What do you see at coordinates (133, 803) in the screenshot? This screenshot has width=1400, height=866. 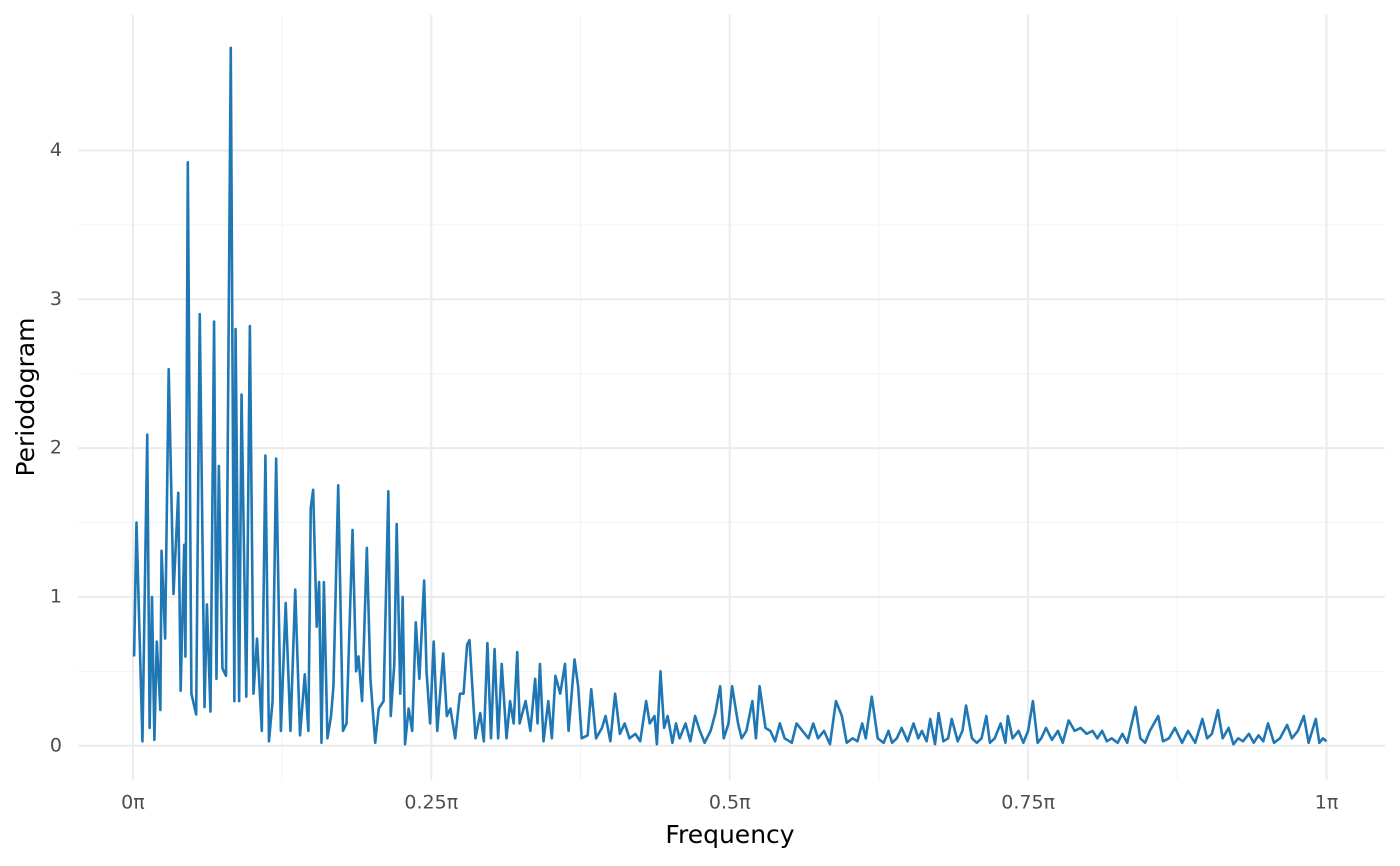 I see `x-tick-label: 0π` at bounding box center [133, 803].